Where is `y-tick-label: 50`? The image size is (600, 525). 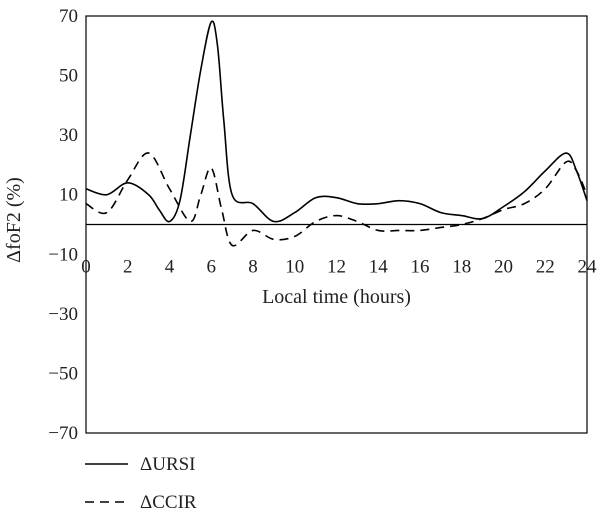
y-tick-label: 50 is located at coordinates (68, 76).